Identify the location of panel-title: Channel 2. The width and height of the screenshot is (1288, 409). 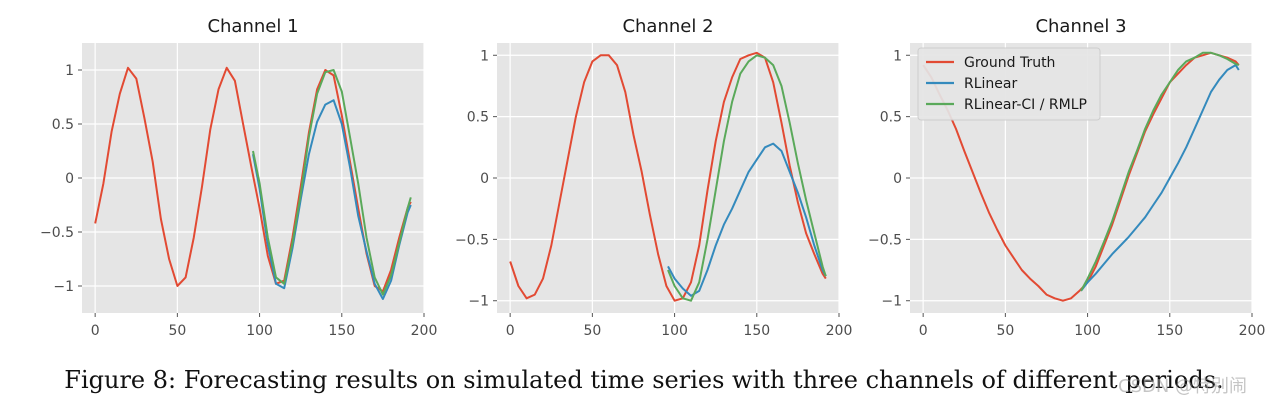
(667, 26).